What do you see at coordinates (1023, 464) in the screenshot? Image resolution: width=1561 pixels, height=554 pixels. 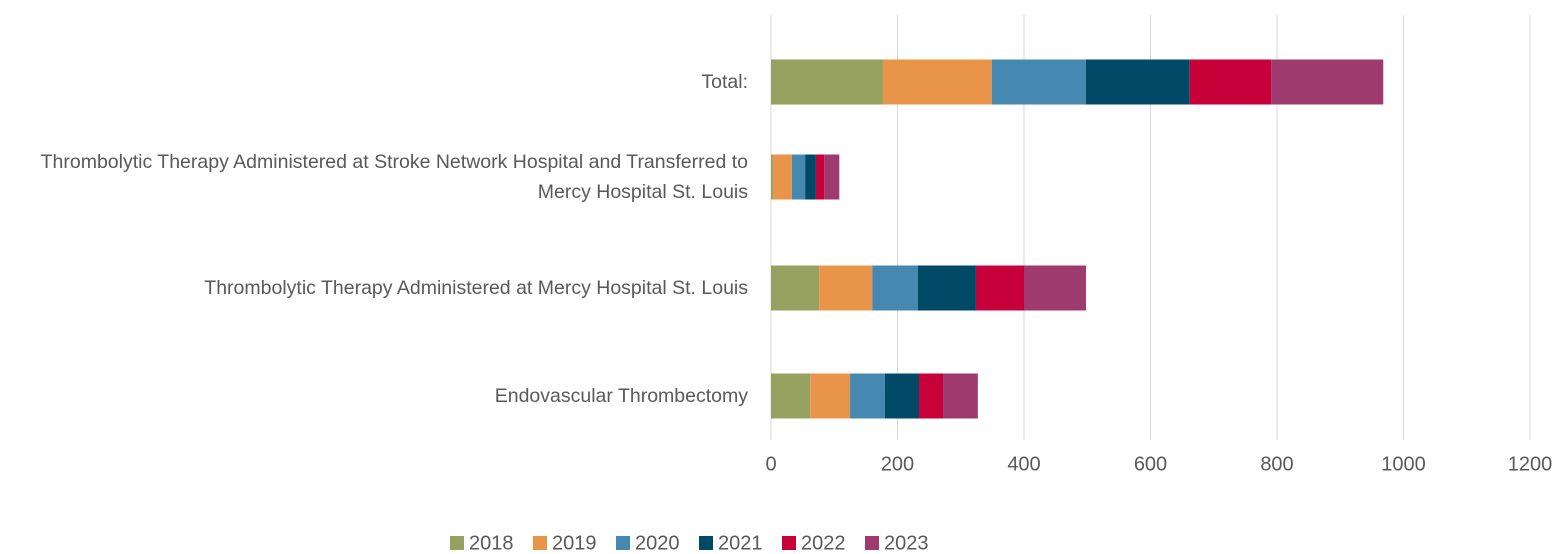 I see `x-tick-label: 400` at bounding box center [1023, 464].